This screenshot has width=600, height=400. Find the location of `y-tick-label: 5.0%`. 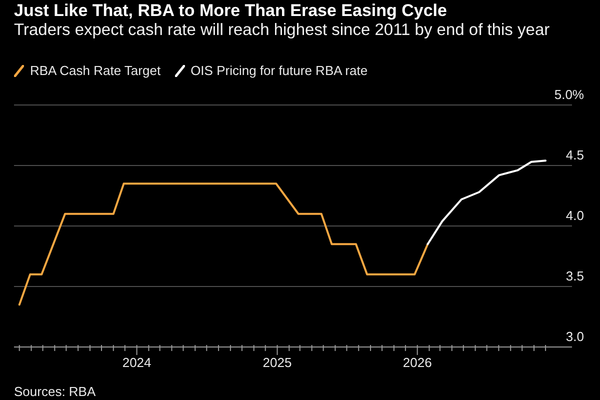

y-tick-label: 5.0% is located at coordinates (569, 94).